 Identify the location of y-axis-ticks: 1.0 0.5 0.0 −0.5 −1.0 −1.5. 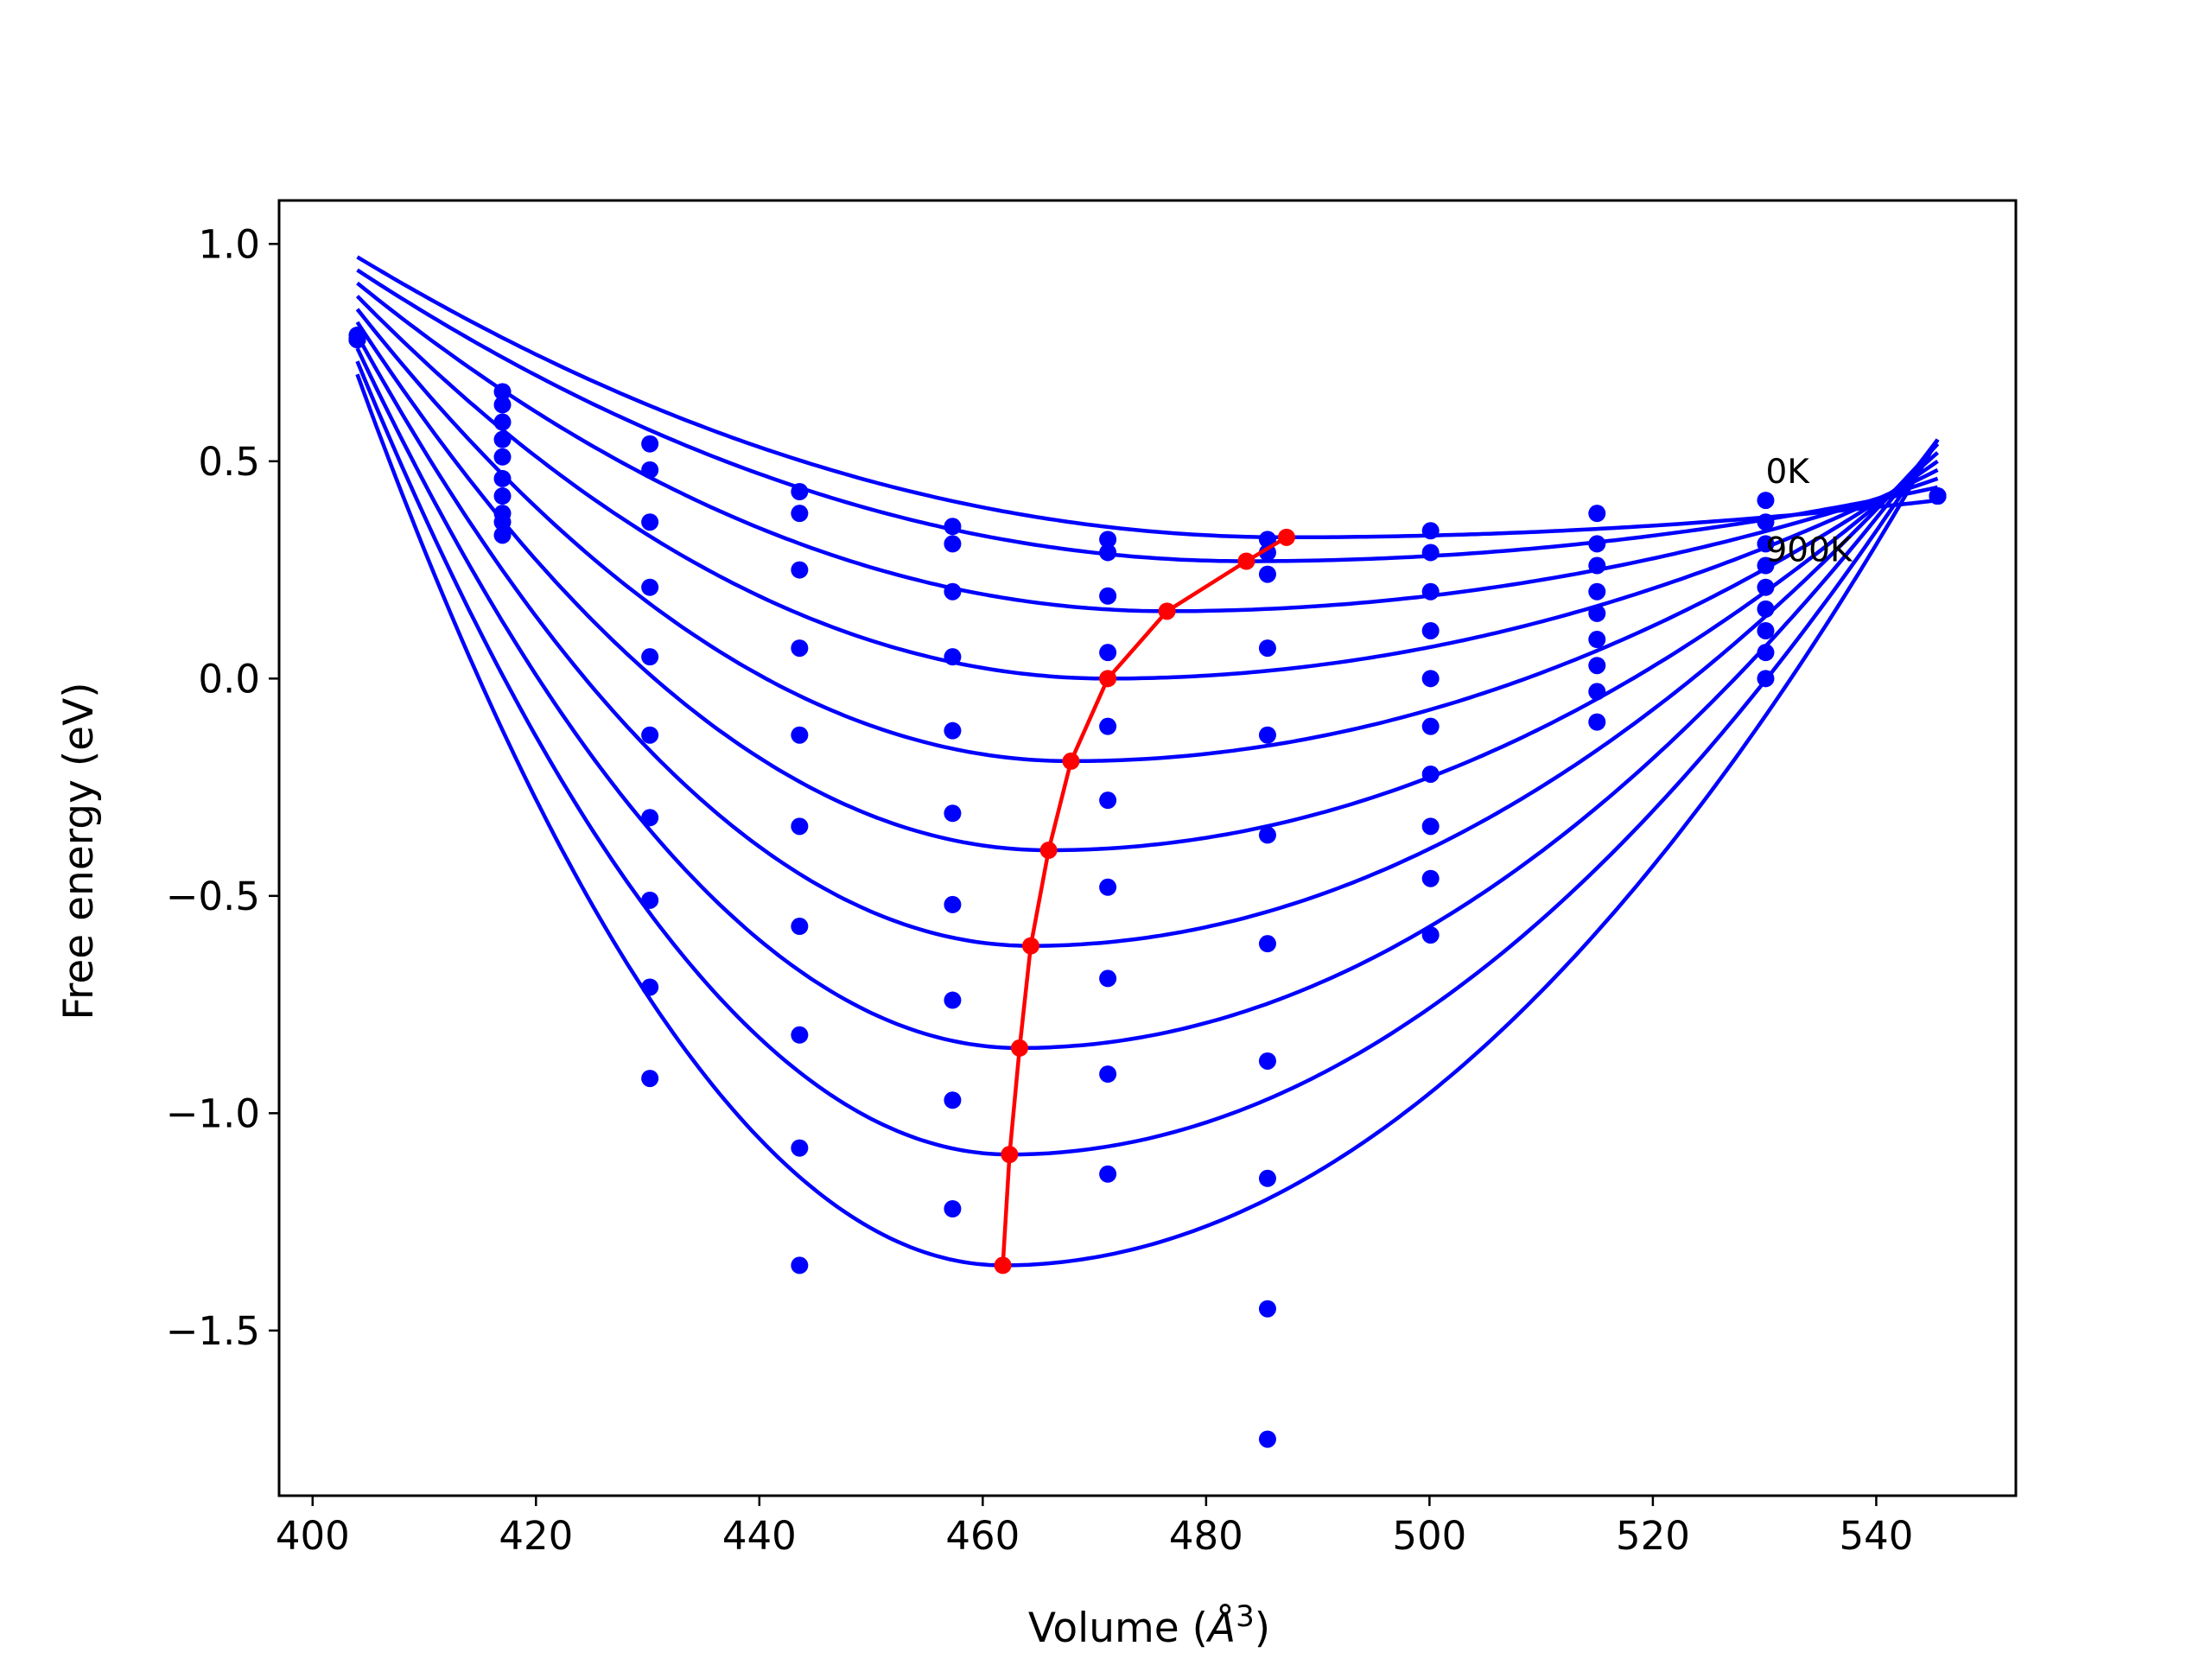
(222, 787).